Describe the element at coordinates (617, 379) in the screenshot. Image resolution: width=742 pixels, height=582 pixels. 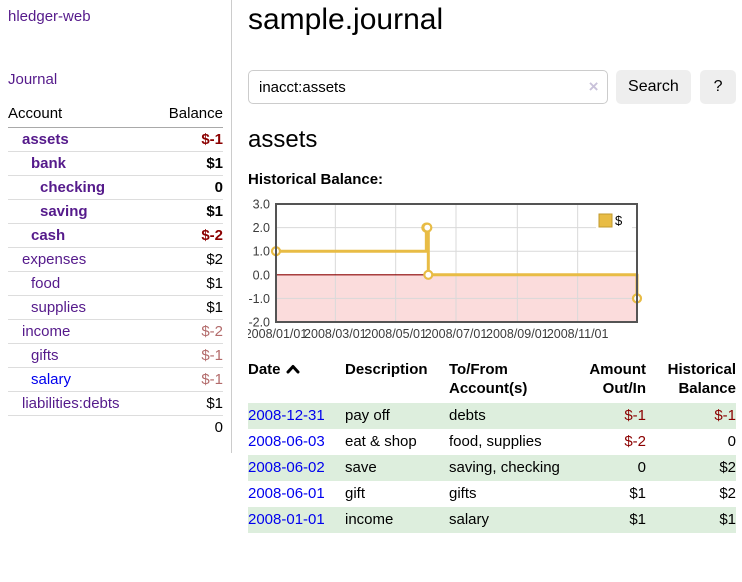
I see `register-header-amount: Amount Out/In` at that location.